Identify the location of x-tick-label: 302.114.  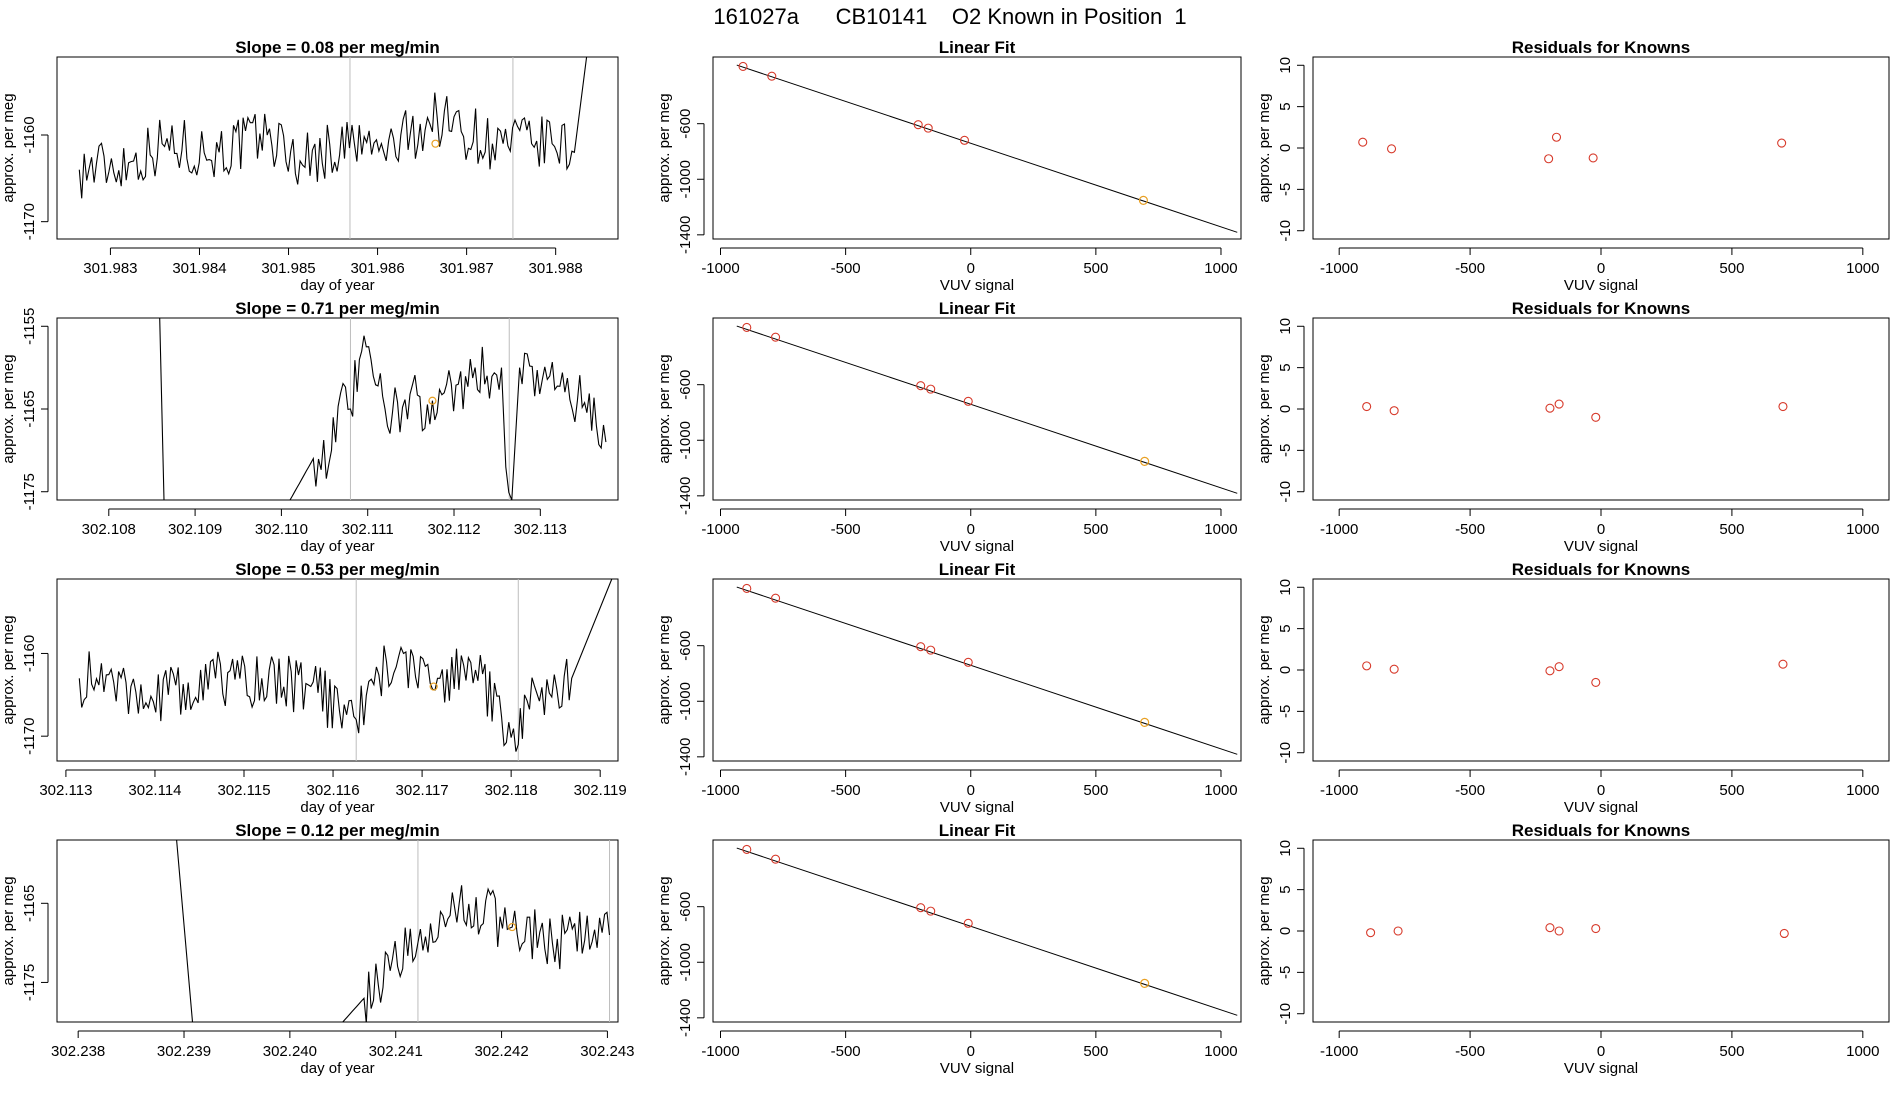
(154, 790).